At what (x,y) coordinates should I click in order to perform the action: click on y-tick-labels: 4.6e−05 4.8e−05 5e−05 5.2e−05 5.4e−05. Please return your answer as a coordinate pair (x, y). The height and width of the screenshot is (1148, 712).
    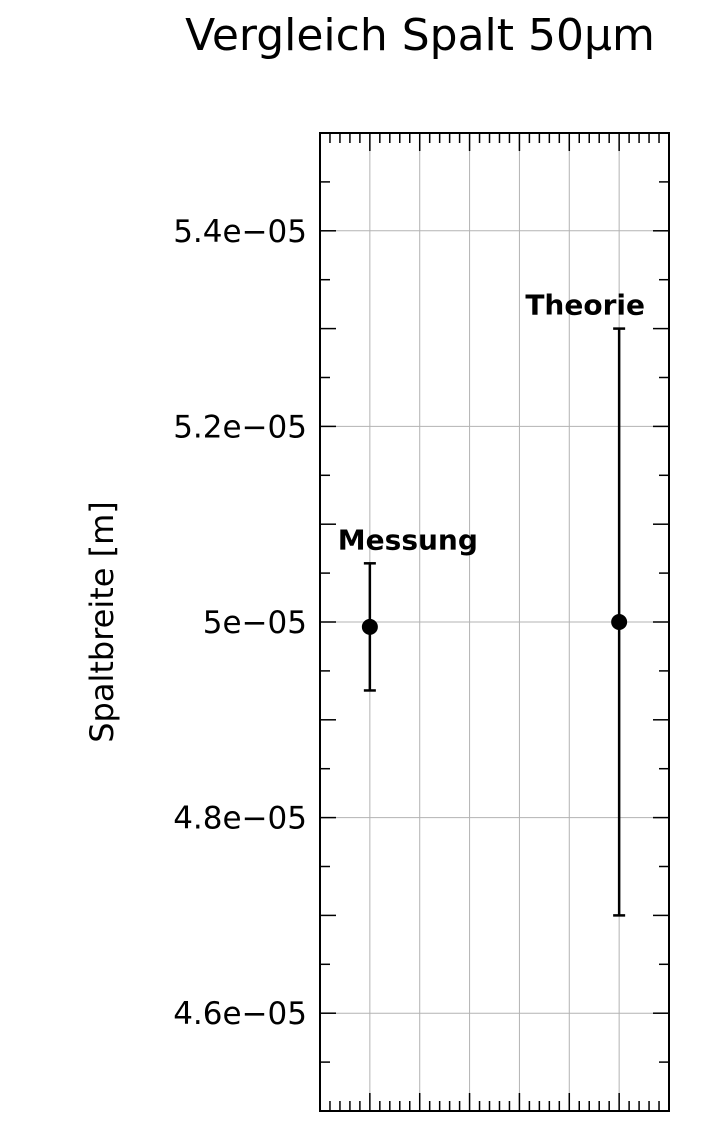
    Looking at the image, I should click on (240, 623).